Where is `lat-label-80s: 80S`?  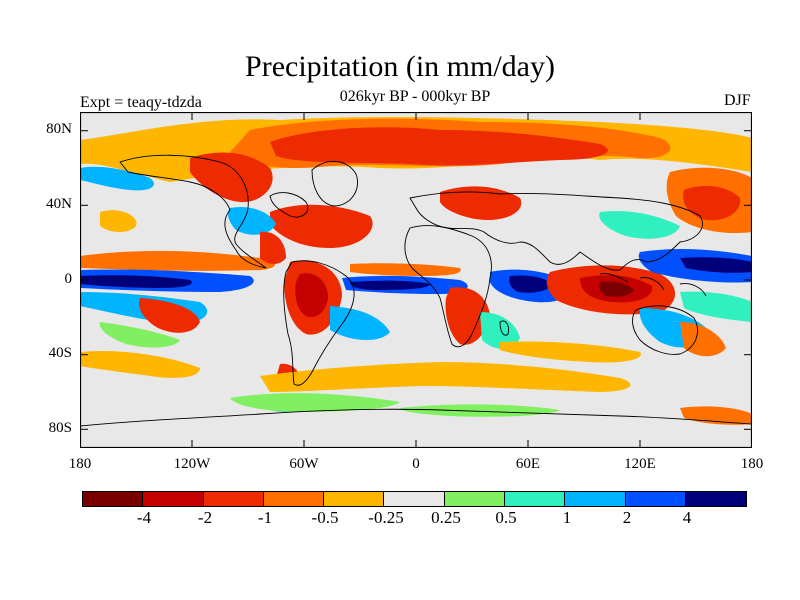
lat-label-80s: 80S is located at coordinates (60, 428).